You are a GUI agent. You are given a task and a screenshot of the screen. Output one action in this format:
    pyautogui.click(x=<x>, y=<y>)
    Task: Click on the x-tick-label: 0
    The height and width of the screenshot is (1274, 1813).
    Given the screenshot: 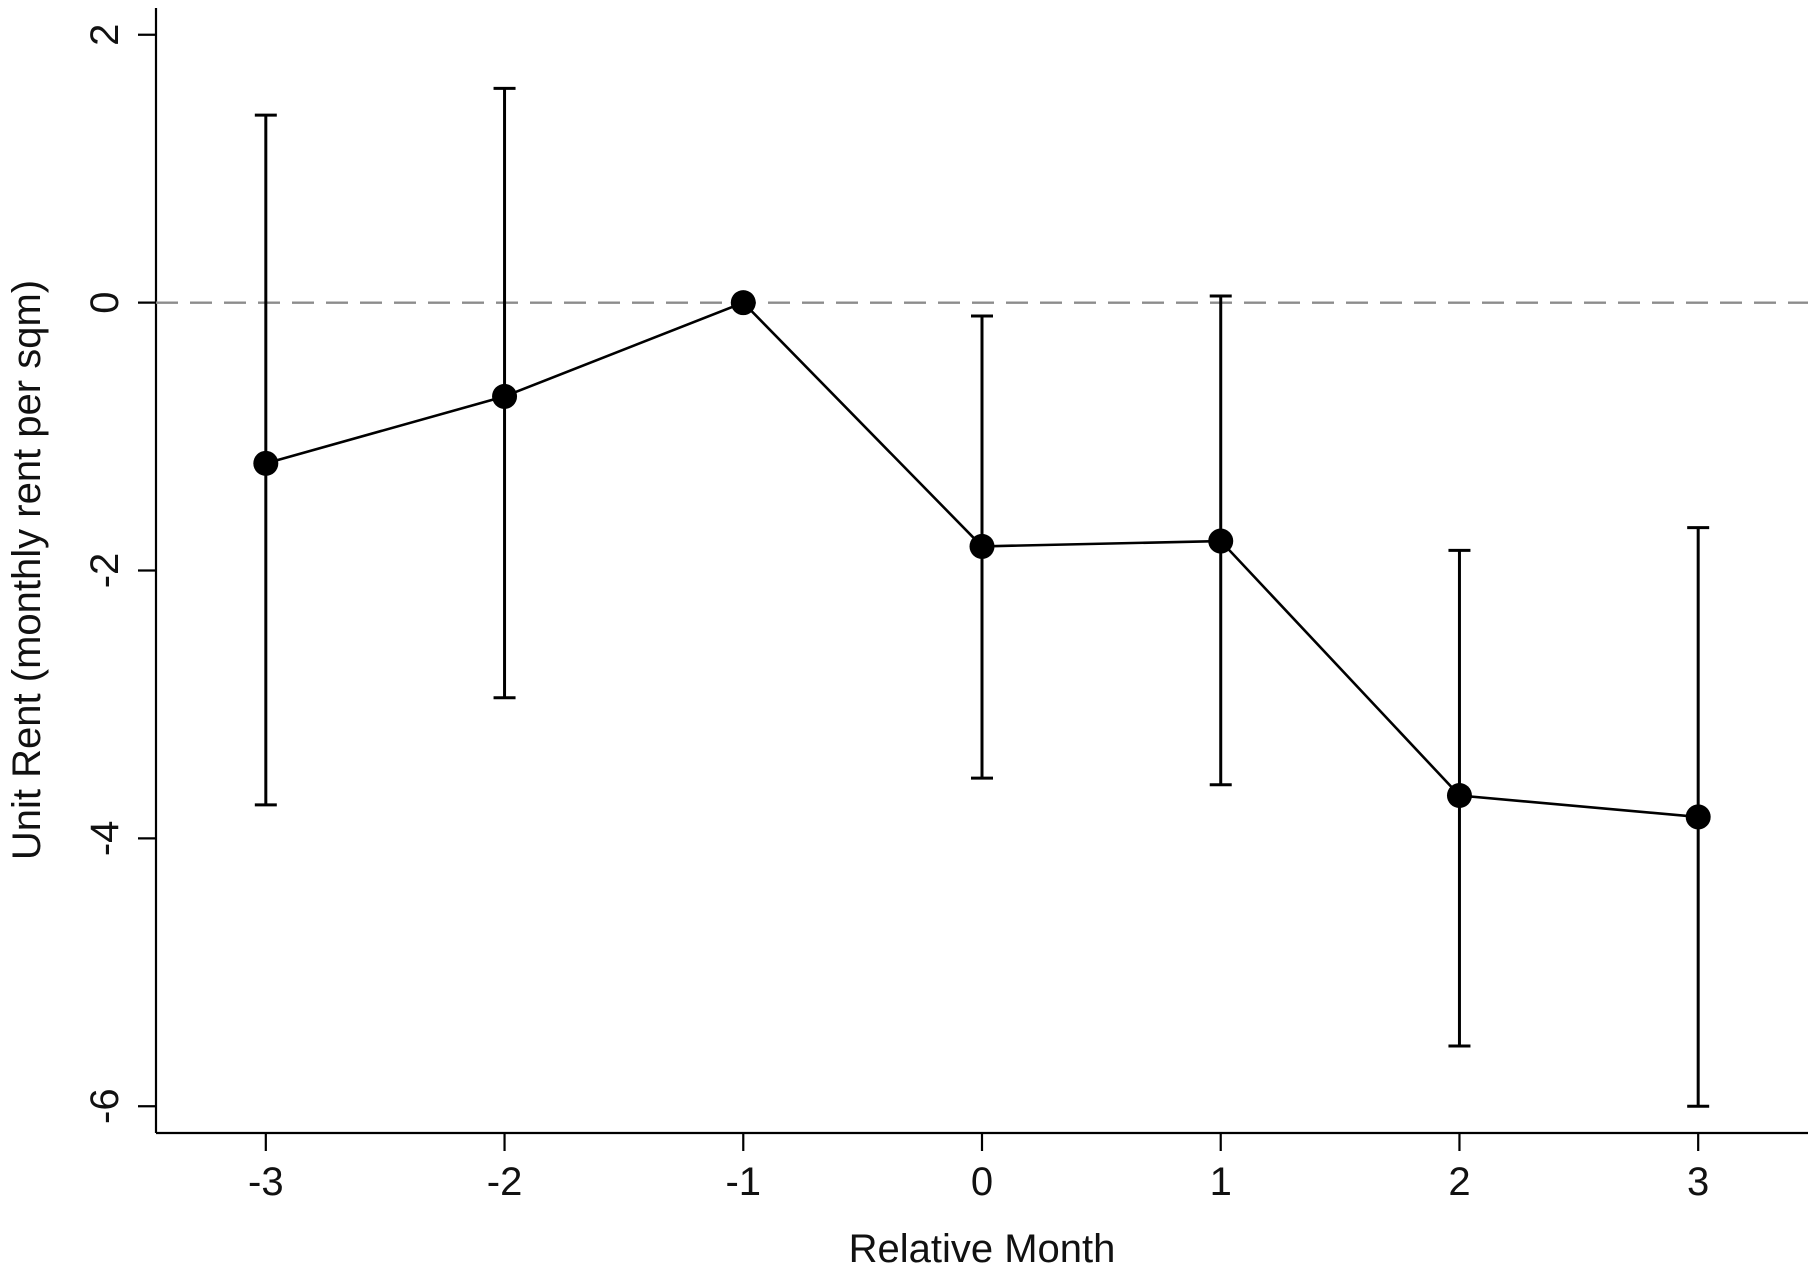 What is the action you would take?
    pyautogui.click(x=982, y=1182)
    